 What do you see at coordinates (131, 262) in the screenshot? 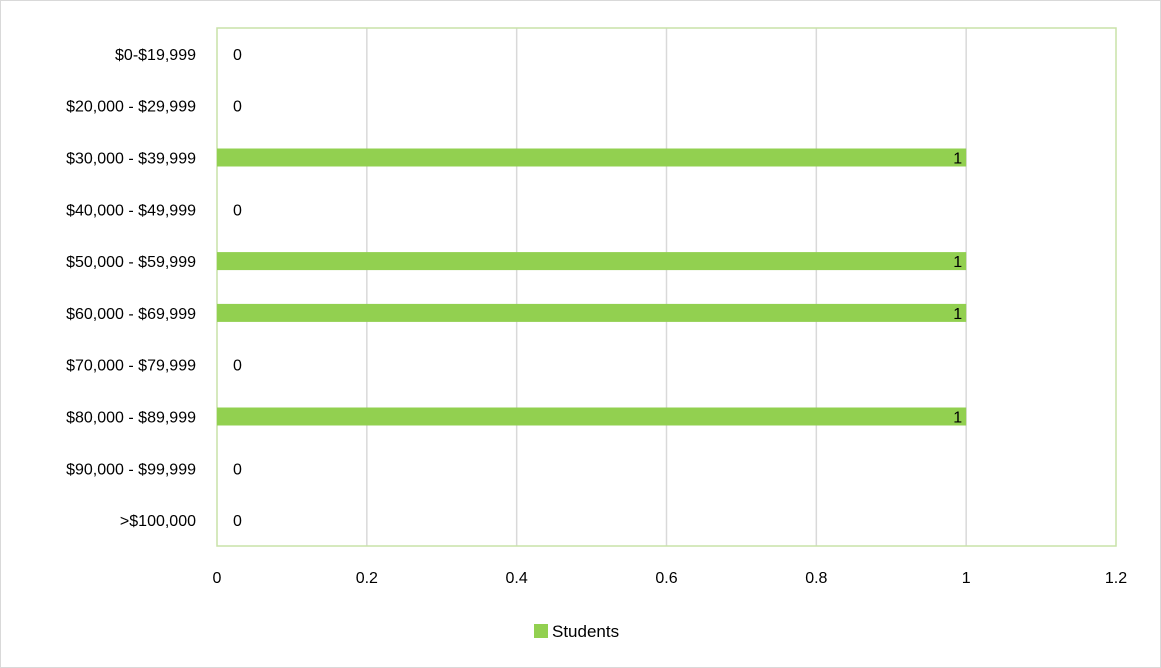
I see `category-label: $50,000 - $59,999` at bounding box center [131, 262].